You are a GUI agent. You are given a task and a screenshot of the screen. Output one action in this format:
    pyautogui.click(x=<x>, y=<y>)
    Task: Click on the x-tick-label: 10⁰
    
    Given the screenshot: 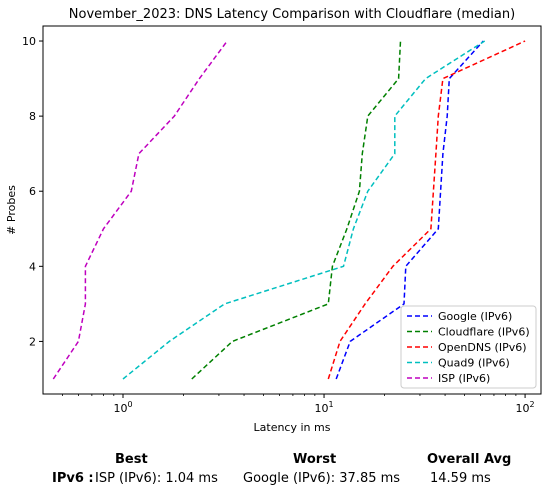 What is the action you would take?
    pyautogui.click(x=122, y=407)
    